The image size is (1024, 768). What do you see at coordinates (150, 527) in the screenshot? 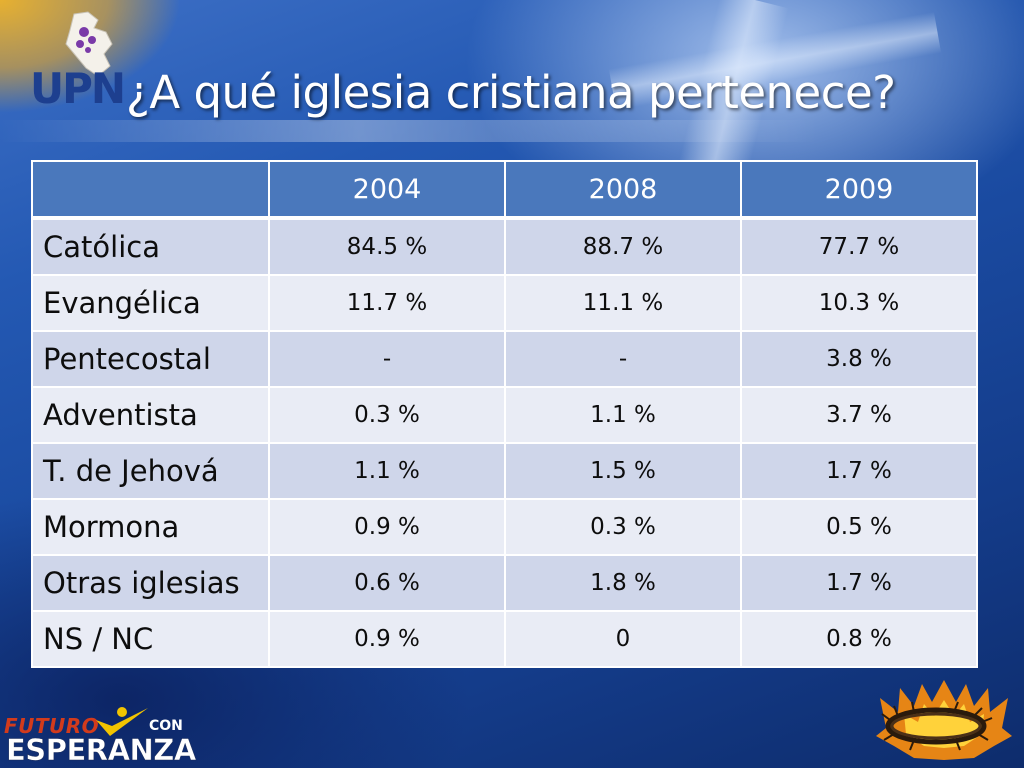
I see `row-label: Mormona` at bounding box center [150, 527].